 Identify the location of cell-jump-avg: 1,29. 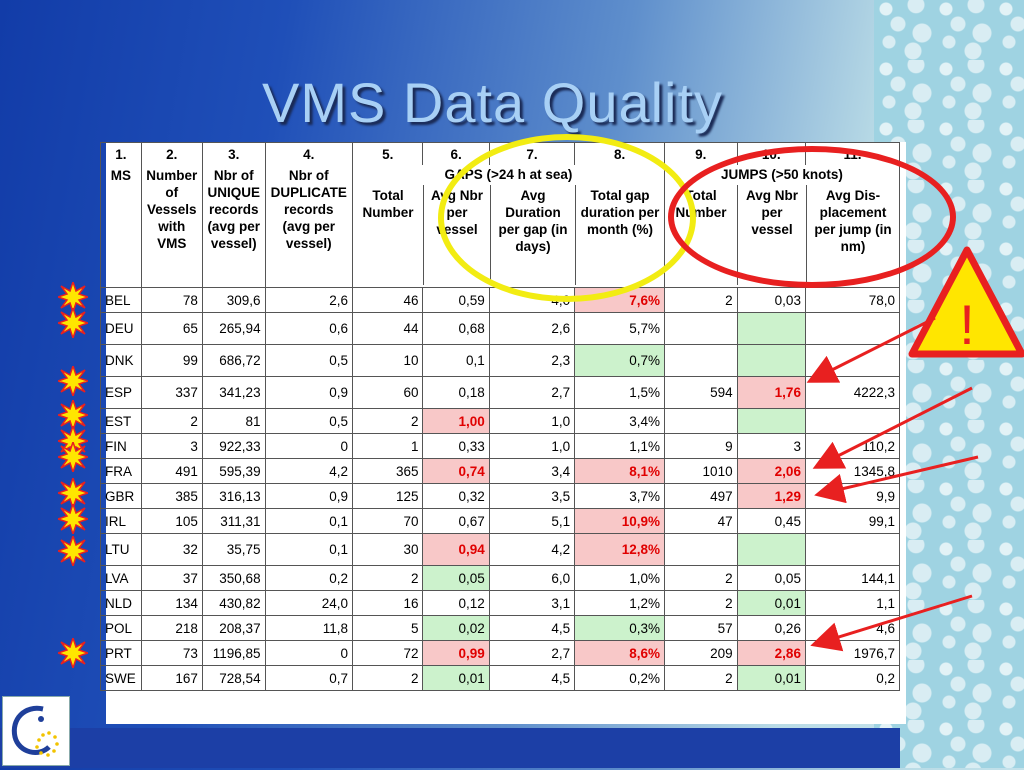
(771, 496).